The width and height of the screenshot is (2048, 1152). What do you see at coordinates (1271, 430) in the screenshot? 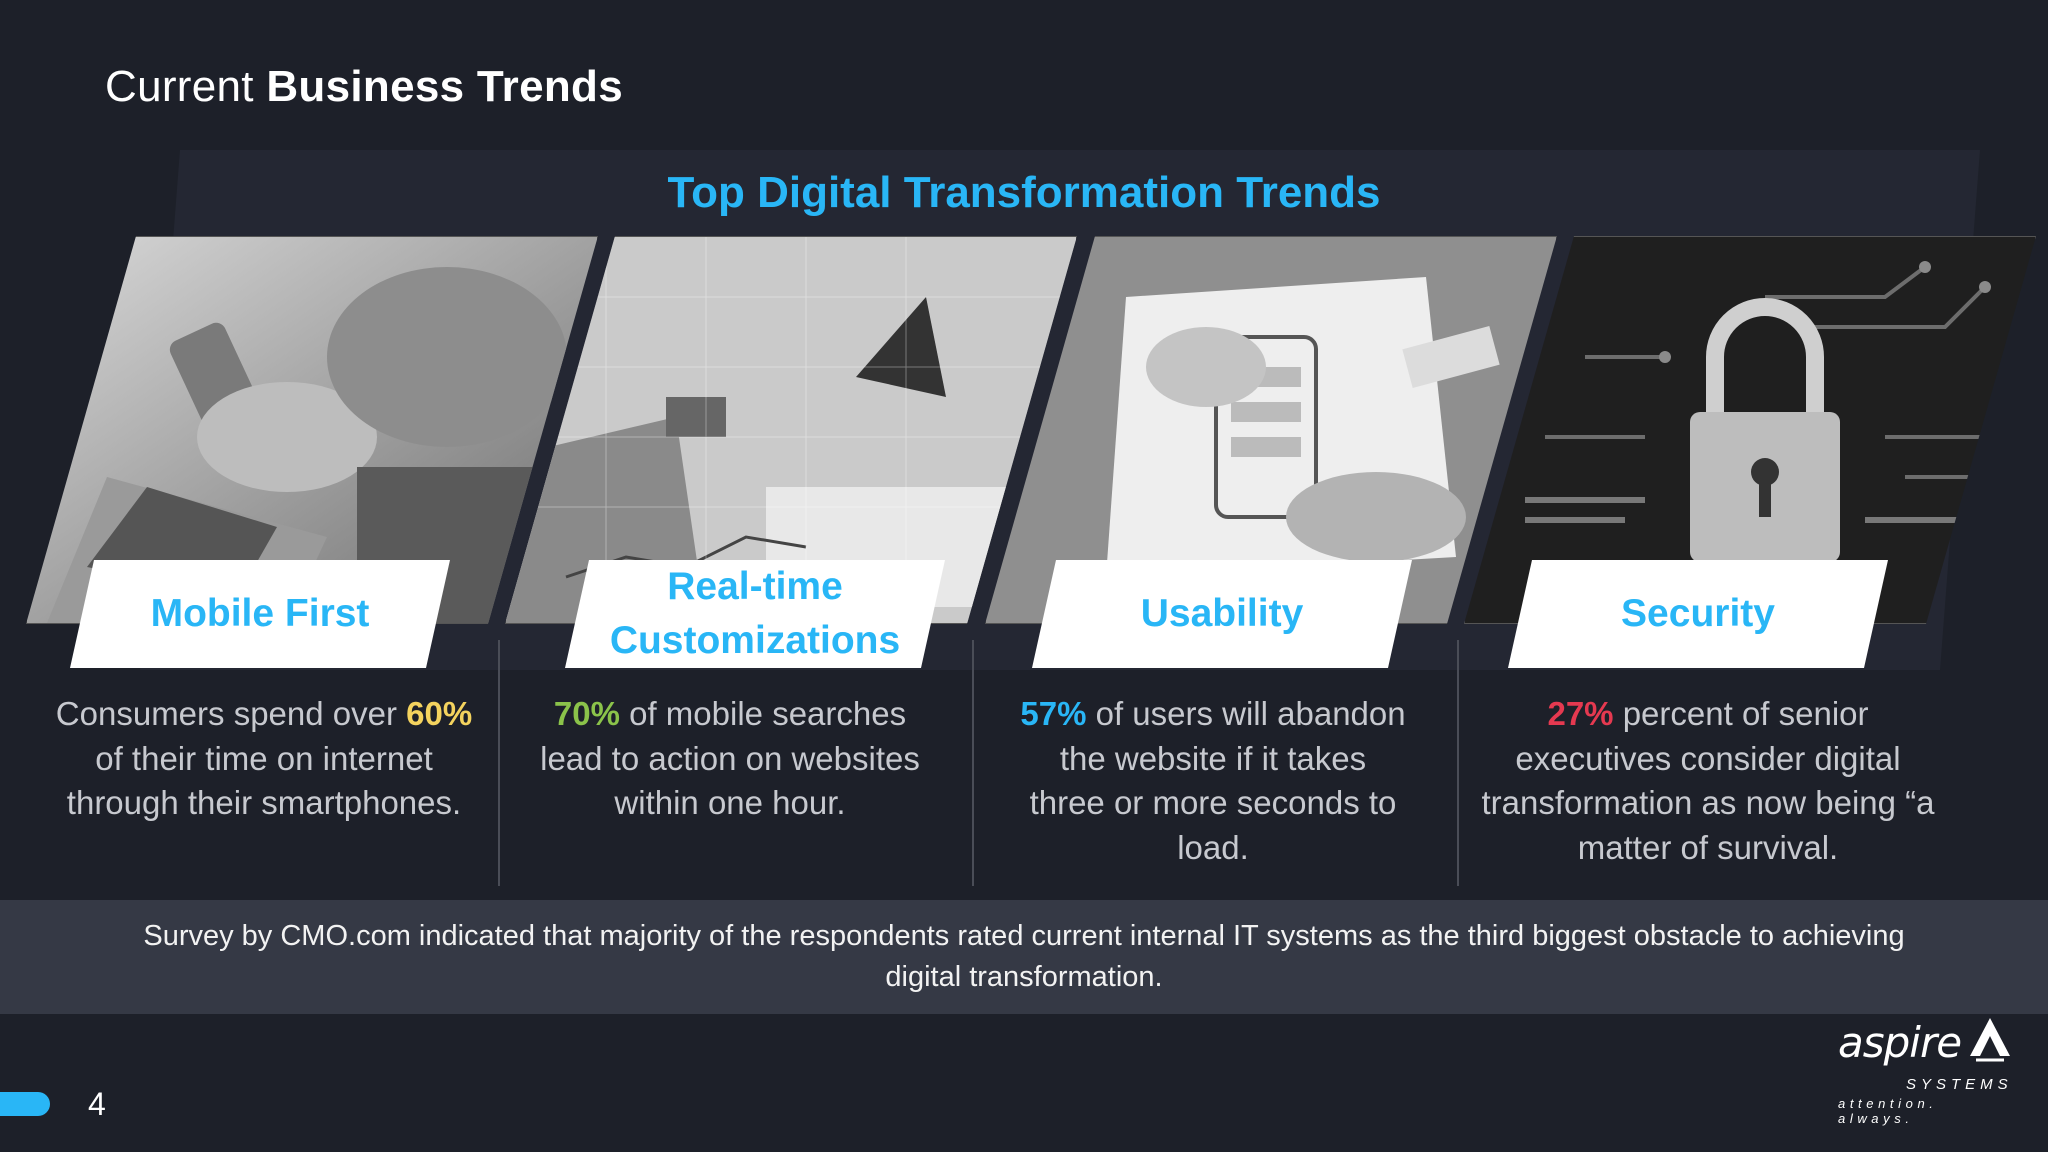
I see `usability-photo` at bounding box center [1271, 430].